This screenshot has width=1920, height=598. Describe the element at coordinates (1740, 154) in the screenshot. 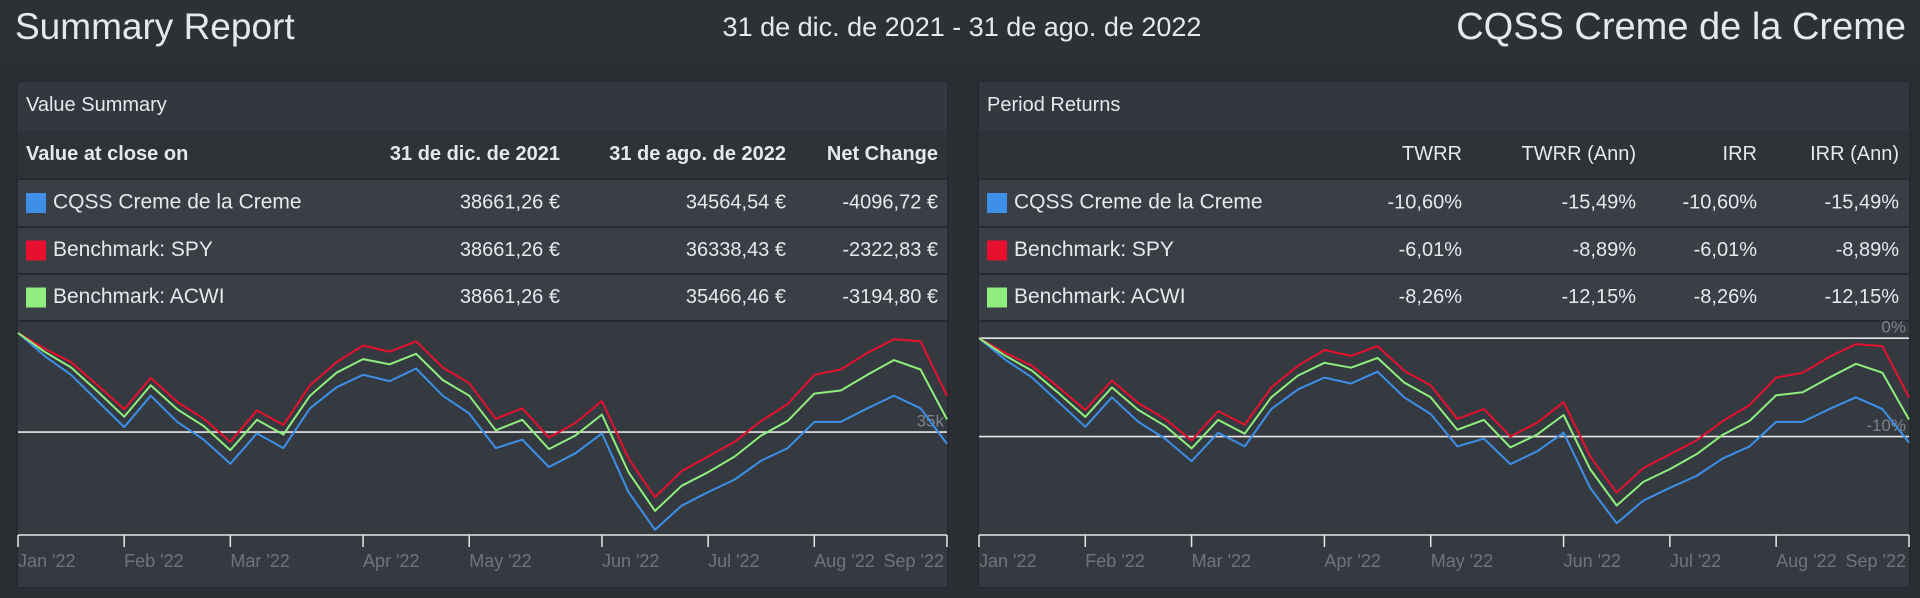

I see `table-header: IRR` at that location.